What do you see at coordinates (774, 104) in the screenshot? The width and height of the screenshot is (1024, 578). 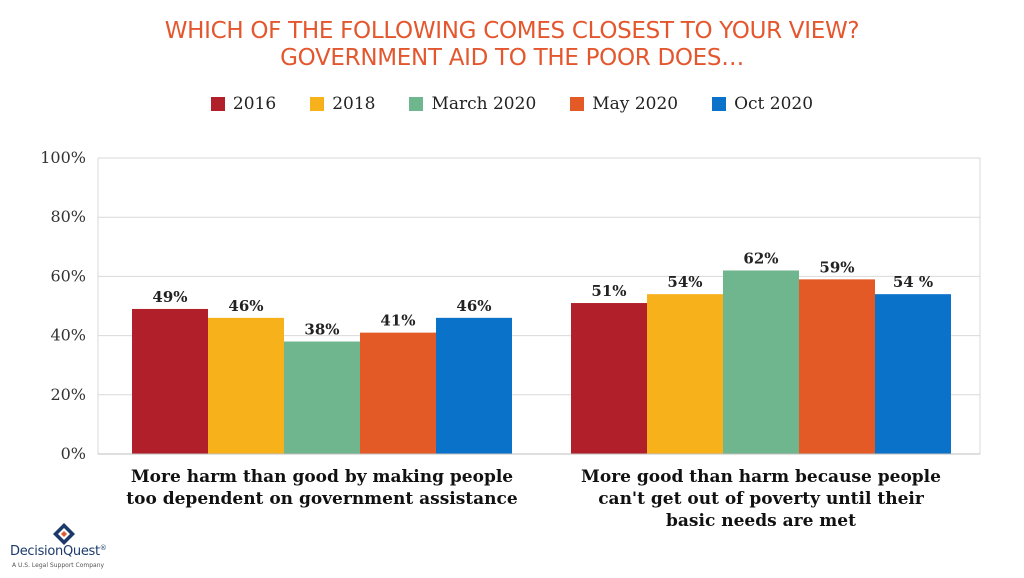 I see `legend-label-oct-2020: Oct 2020` at bounding box center [774, 104].